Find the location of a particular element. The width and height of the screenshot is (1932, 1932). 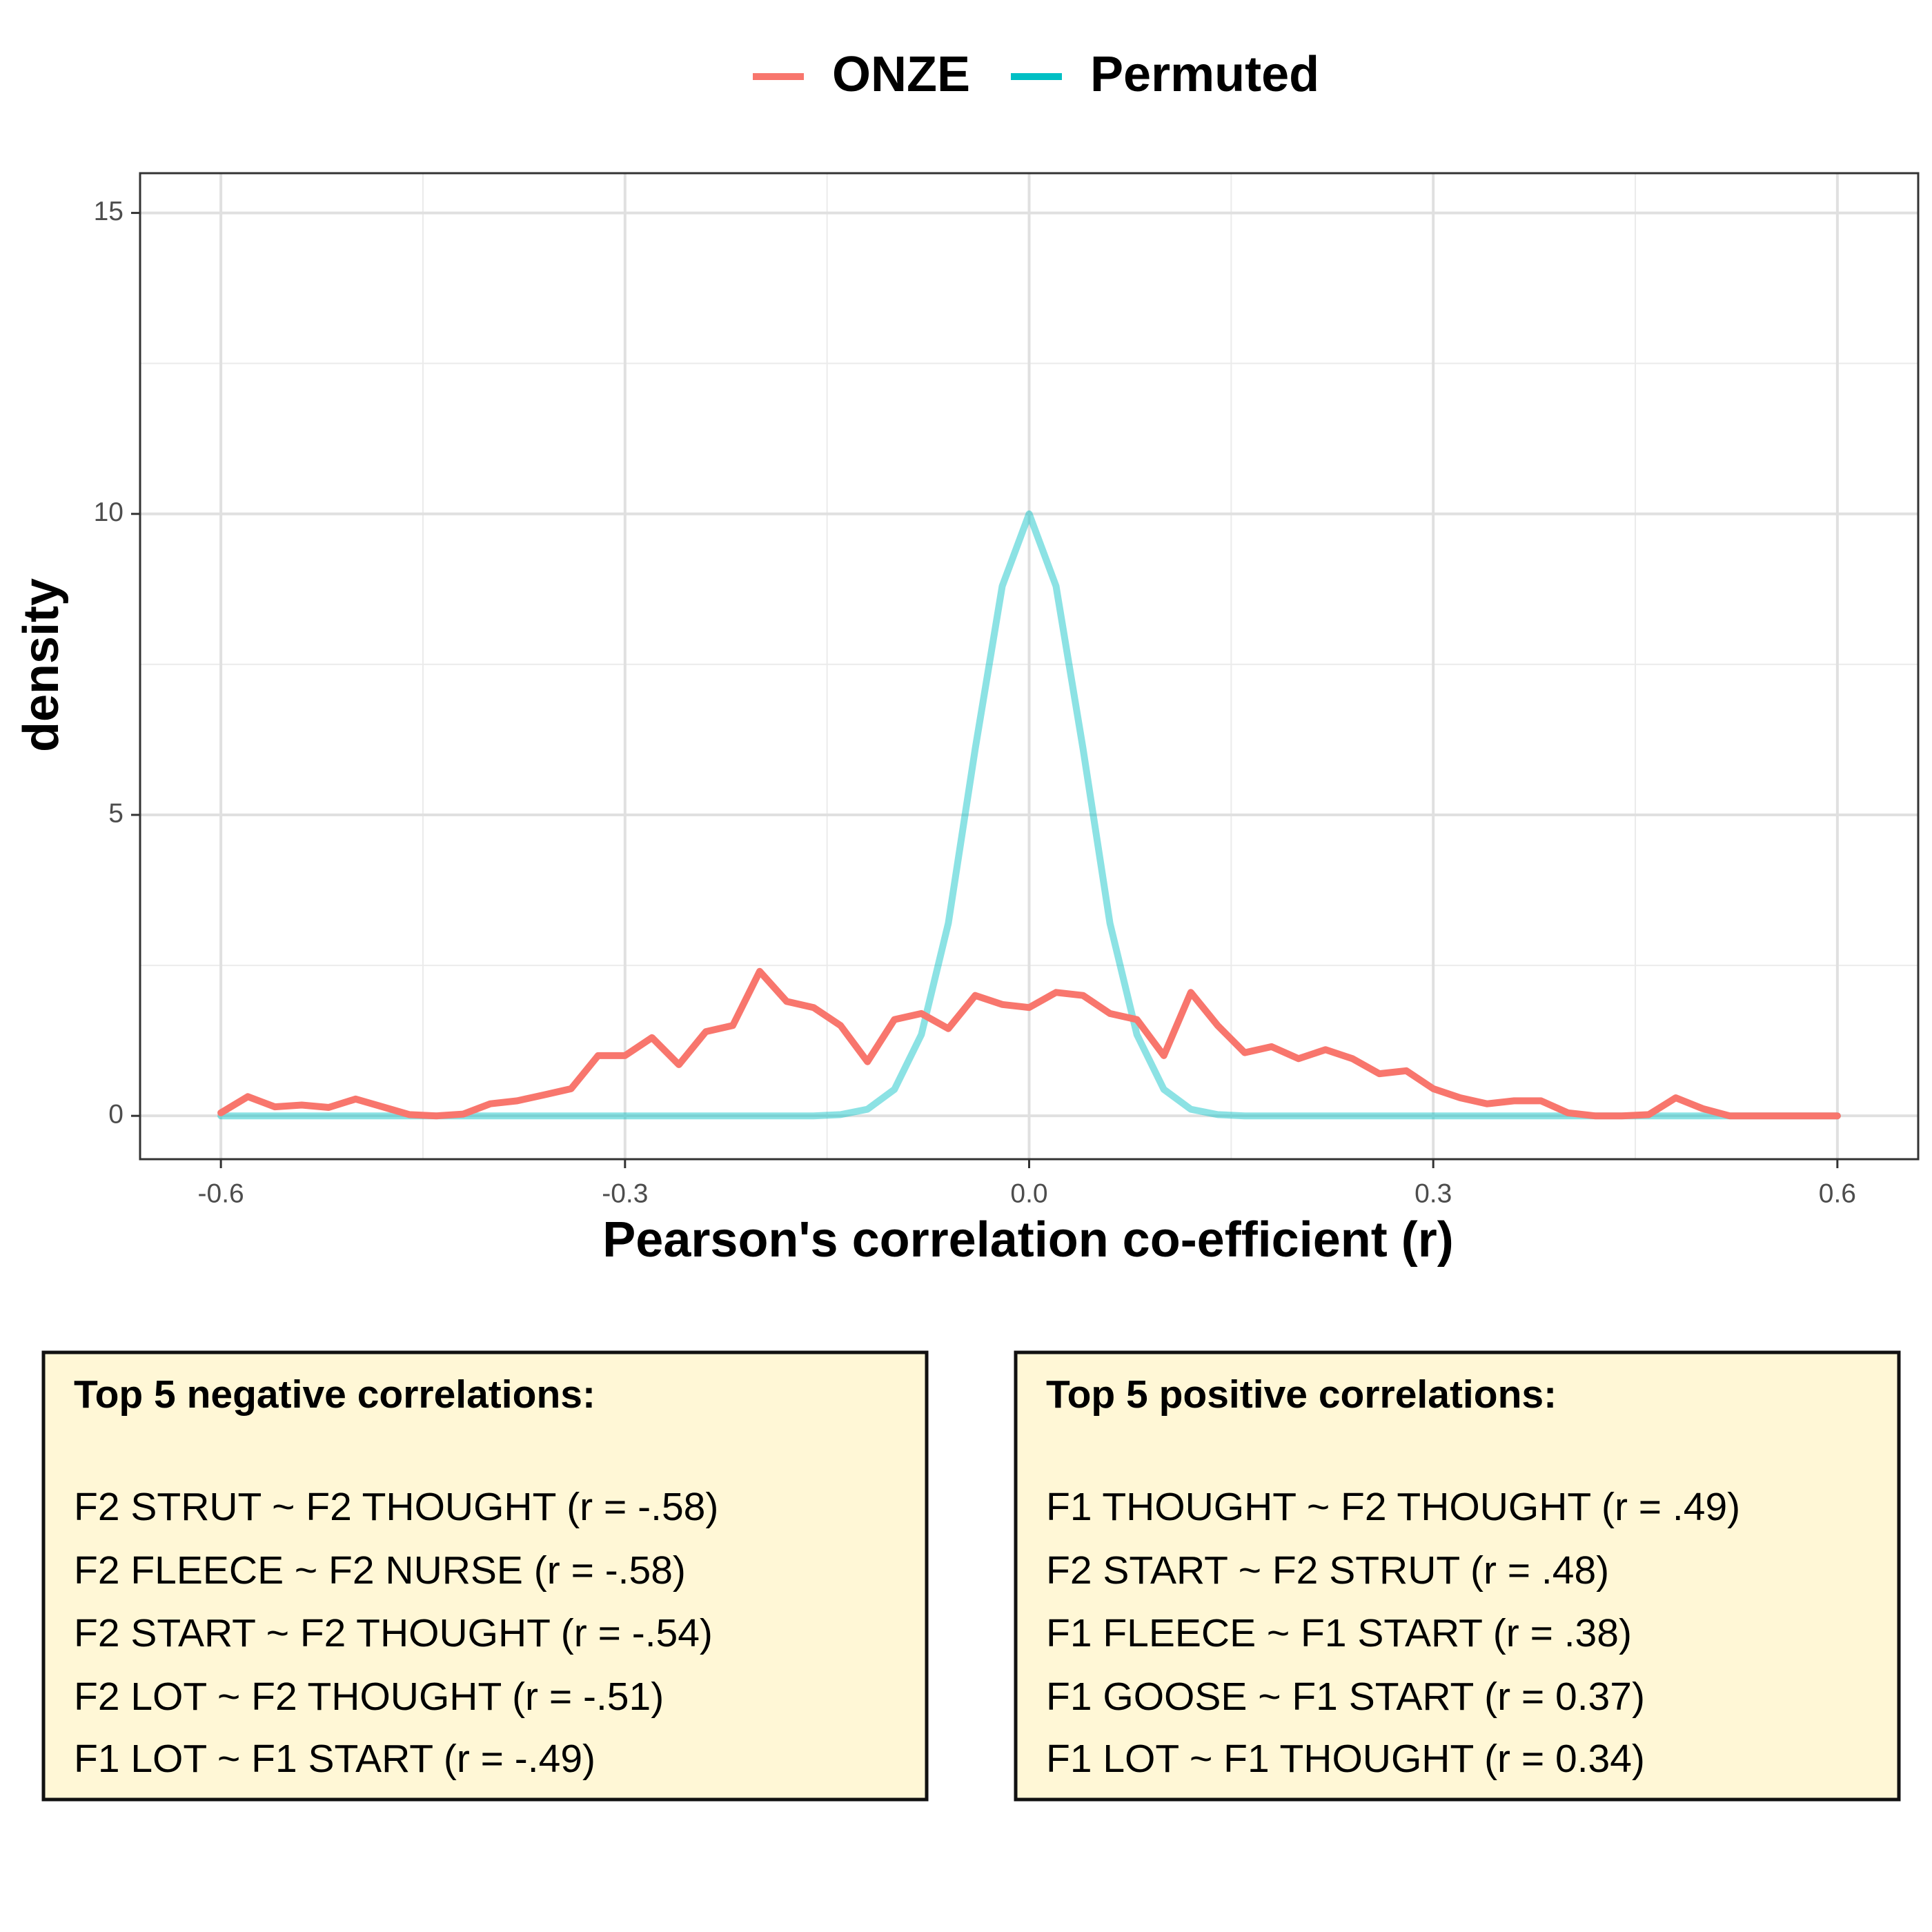

note-line: F1 LOT ~ F1 START (r = -.49) is located at coordinates (334, 1759).